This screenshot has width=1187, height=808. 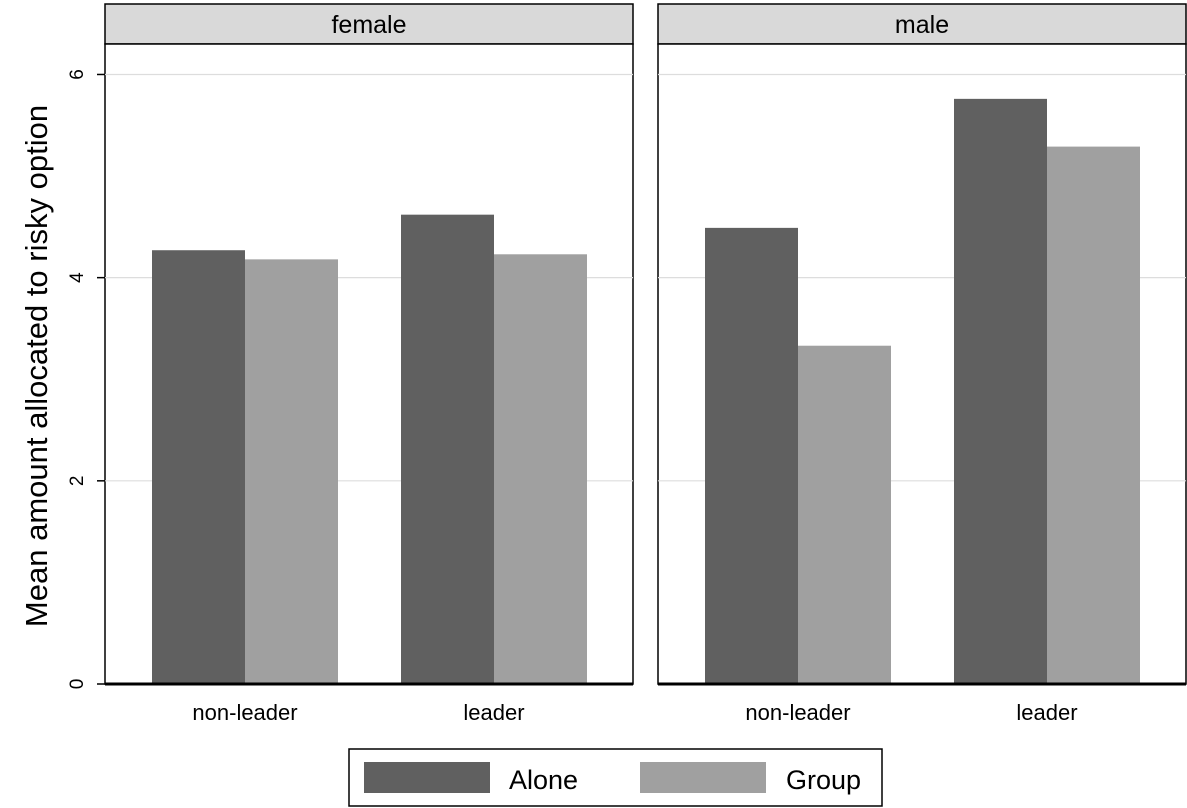 I want to click on bar-female-non-leader-group, so click(x=291, y=471).